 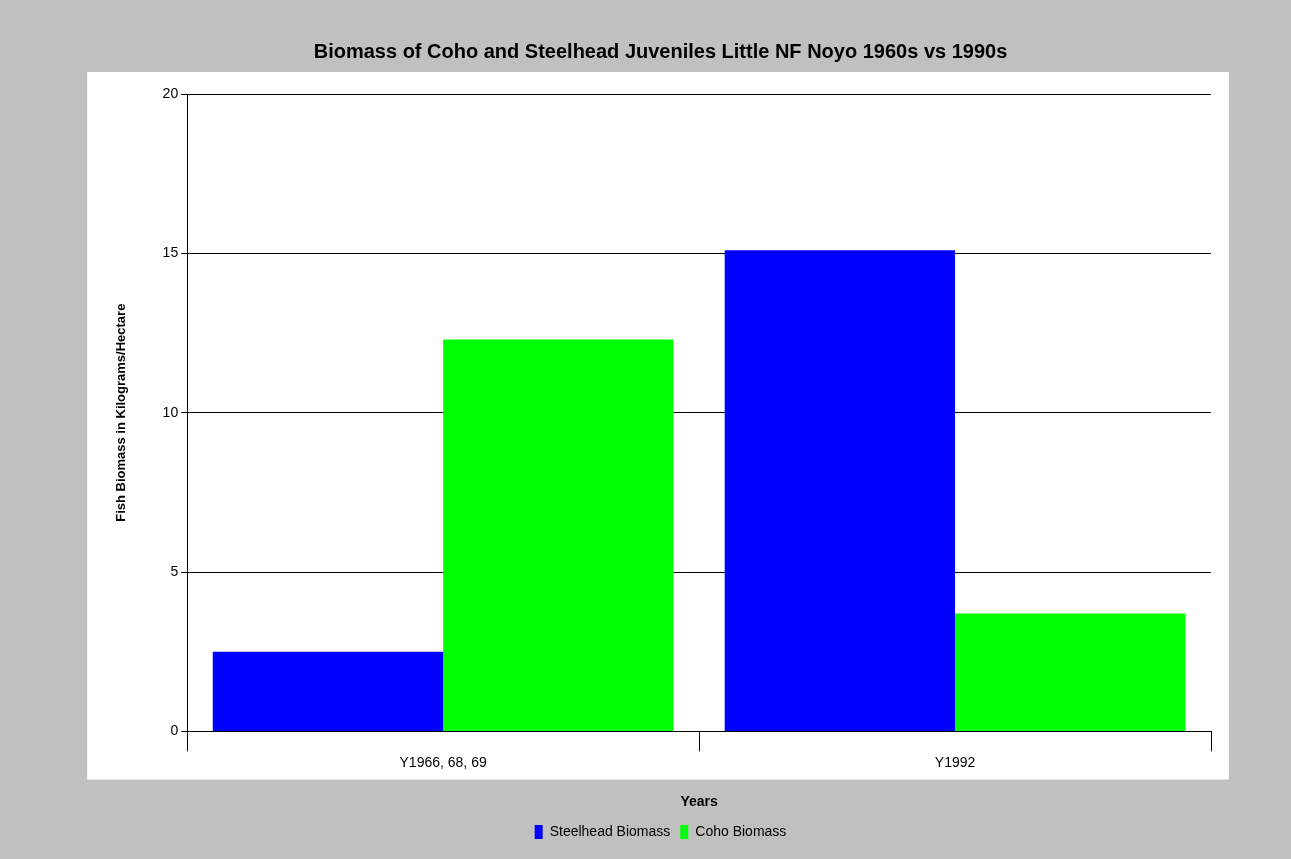 What do you see at coordinates (170, 92) in the screenshot?
I see `y-tick-label: 20` at bounding box center [170, 92].